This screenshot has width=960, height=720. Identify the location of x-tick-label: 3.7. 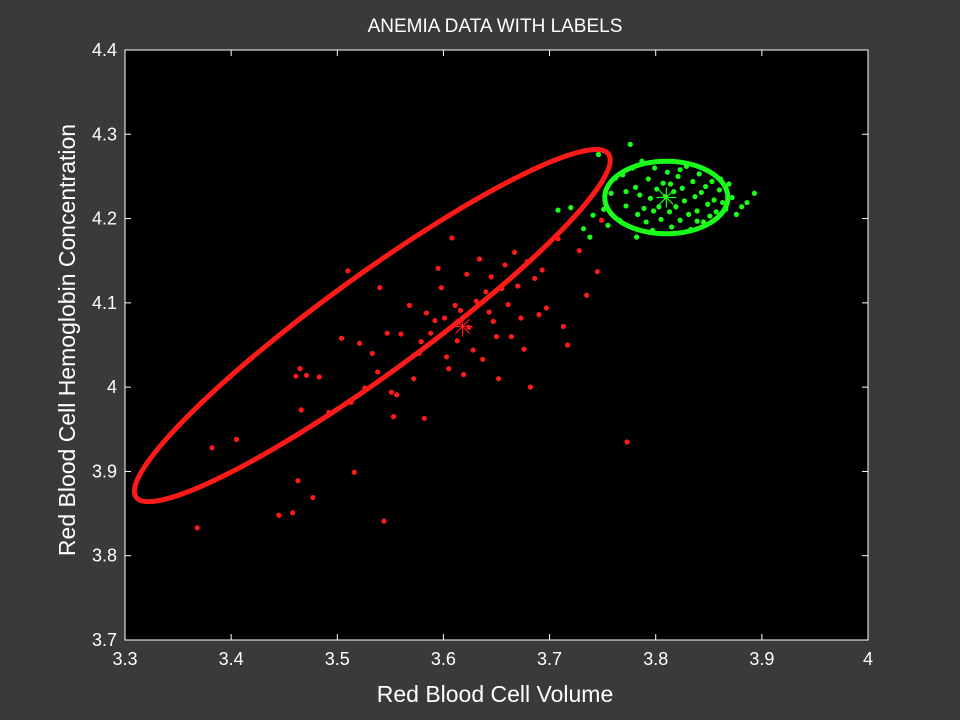
(549, 659).